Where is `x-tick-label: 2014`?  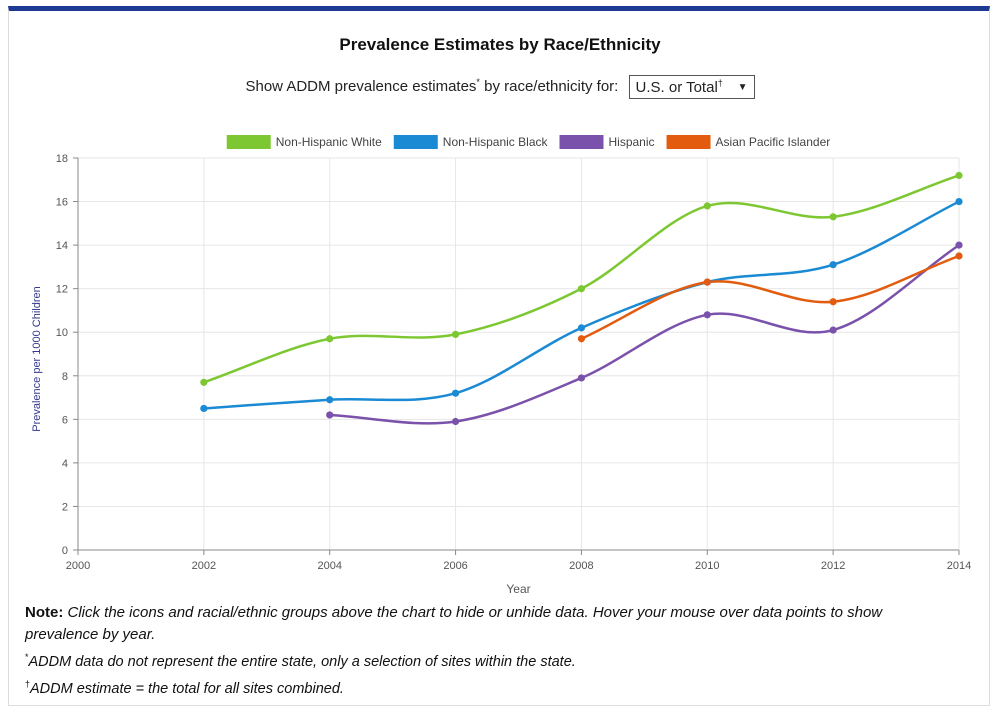 x-tick-label: 2014 is located at coordinates (959, 566).